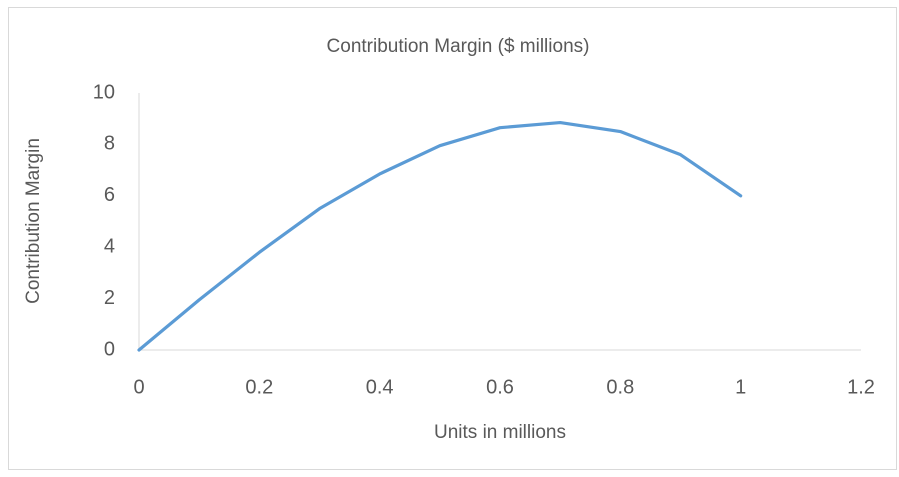 The width and height of the screenshot is (899, 477). Describe the element at coordinates (104, 92) in the screenshot. I see `y-tick-label: 10` at that location.